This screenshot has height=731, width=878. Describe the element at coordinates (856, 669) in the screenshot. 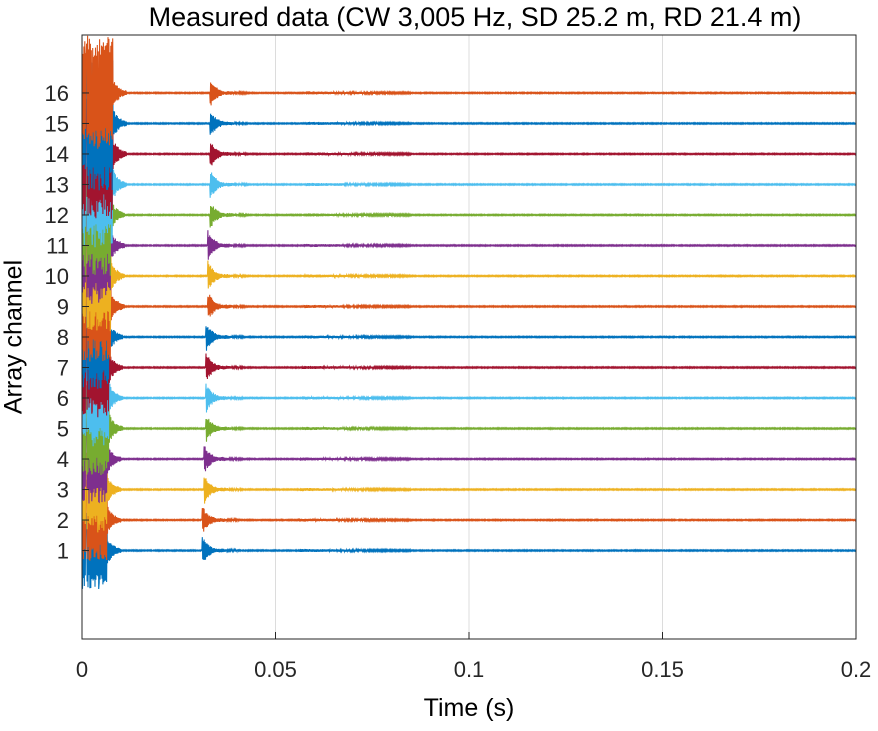

I see `x-tick-label: 0.2` at that location.